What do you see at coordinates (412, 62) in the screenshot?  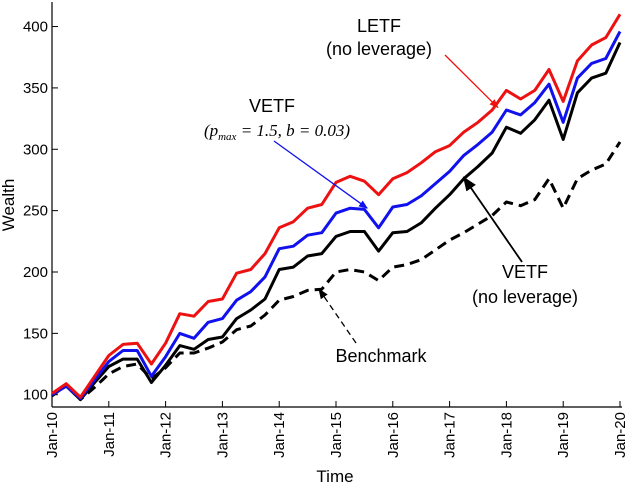 I see `annotation-letf: LETF (no leverage)` at bounding box center [412, 62].